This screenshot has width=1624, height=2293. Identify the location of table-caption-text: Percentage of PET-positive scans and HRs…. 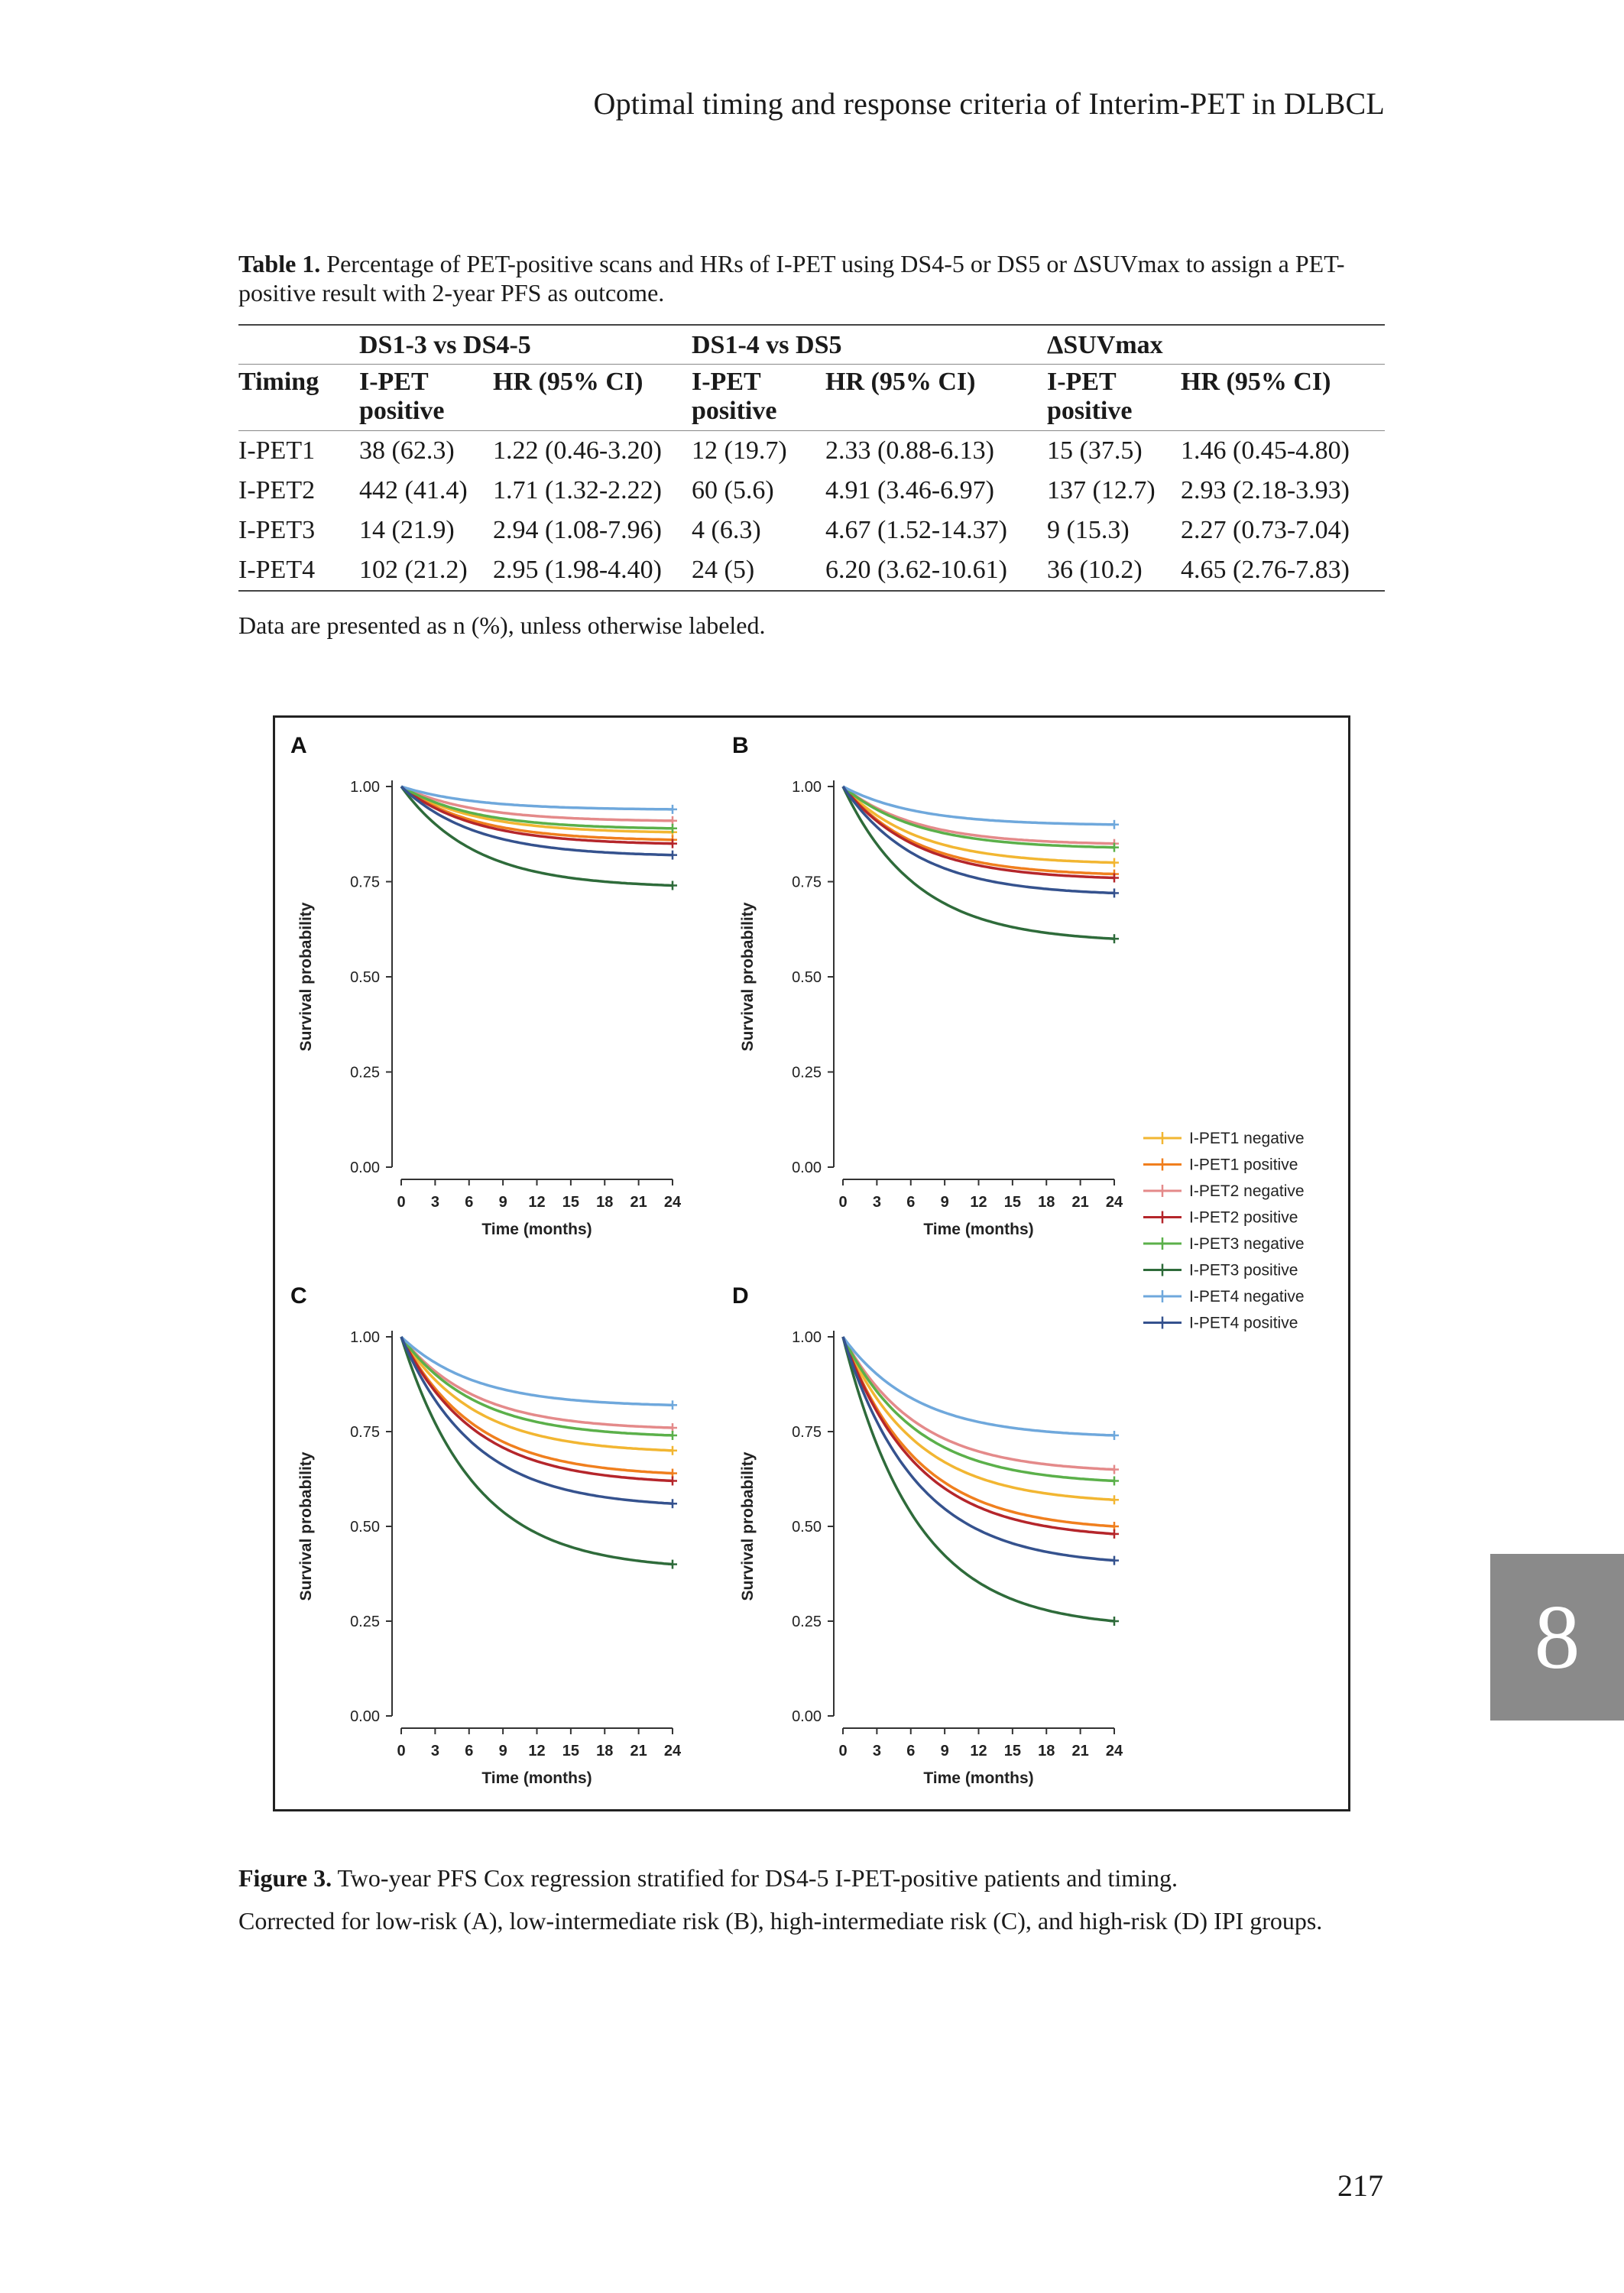
(791, 278).